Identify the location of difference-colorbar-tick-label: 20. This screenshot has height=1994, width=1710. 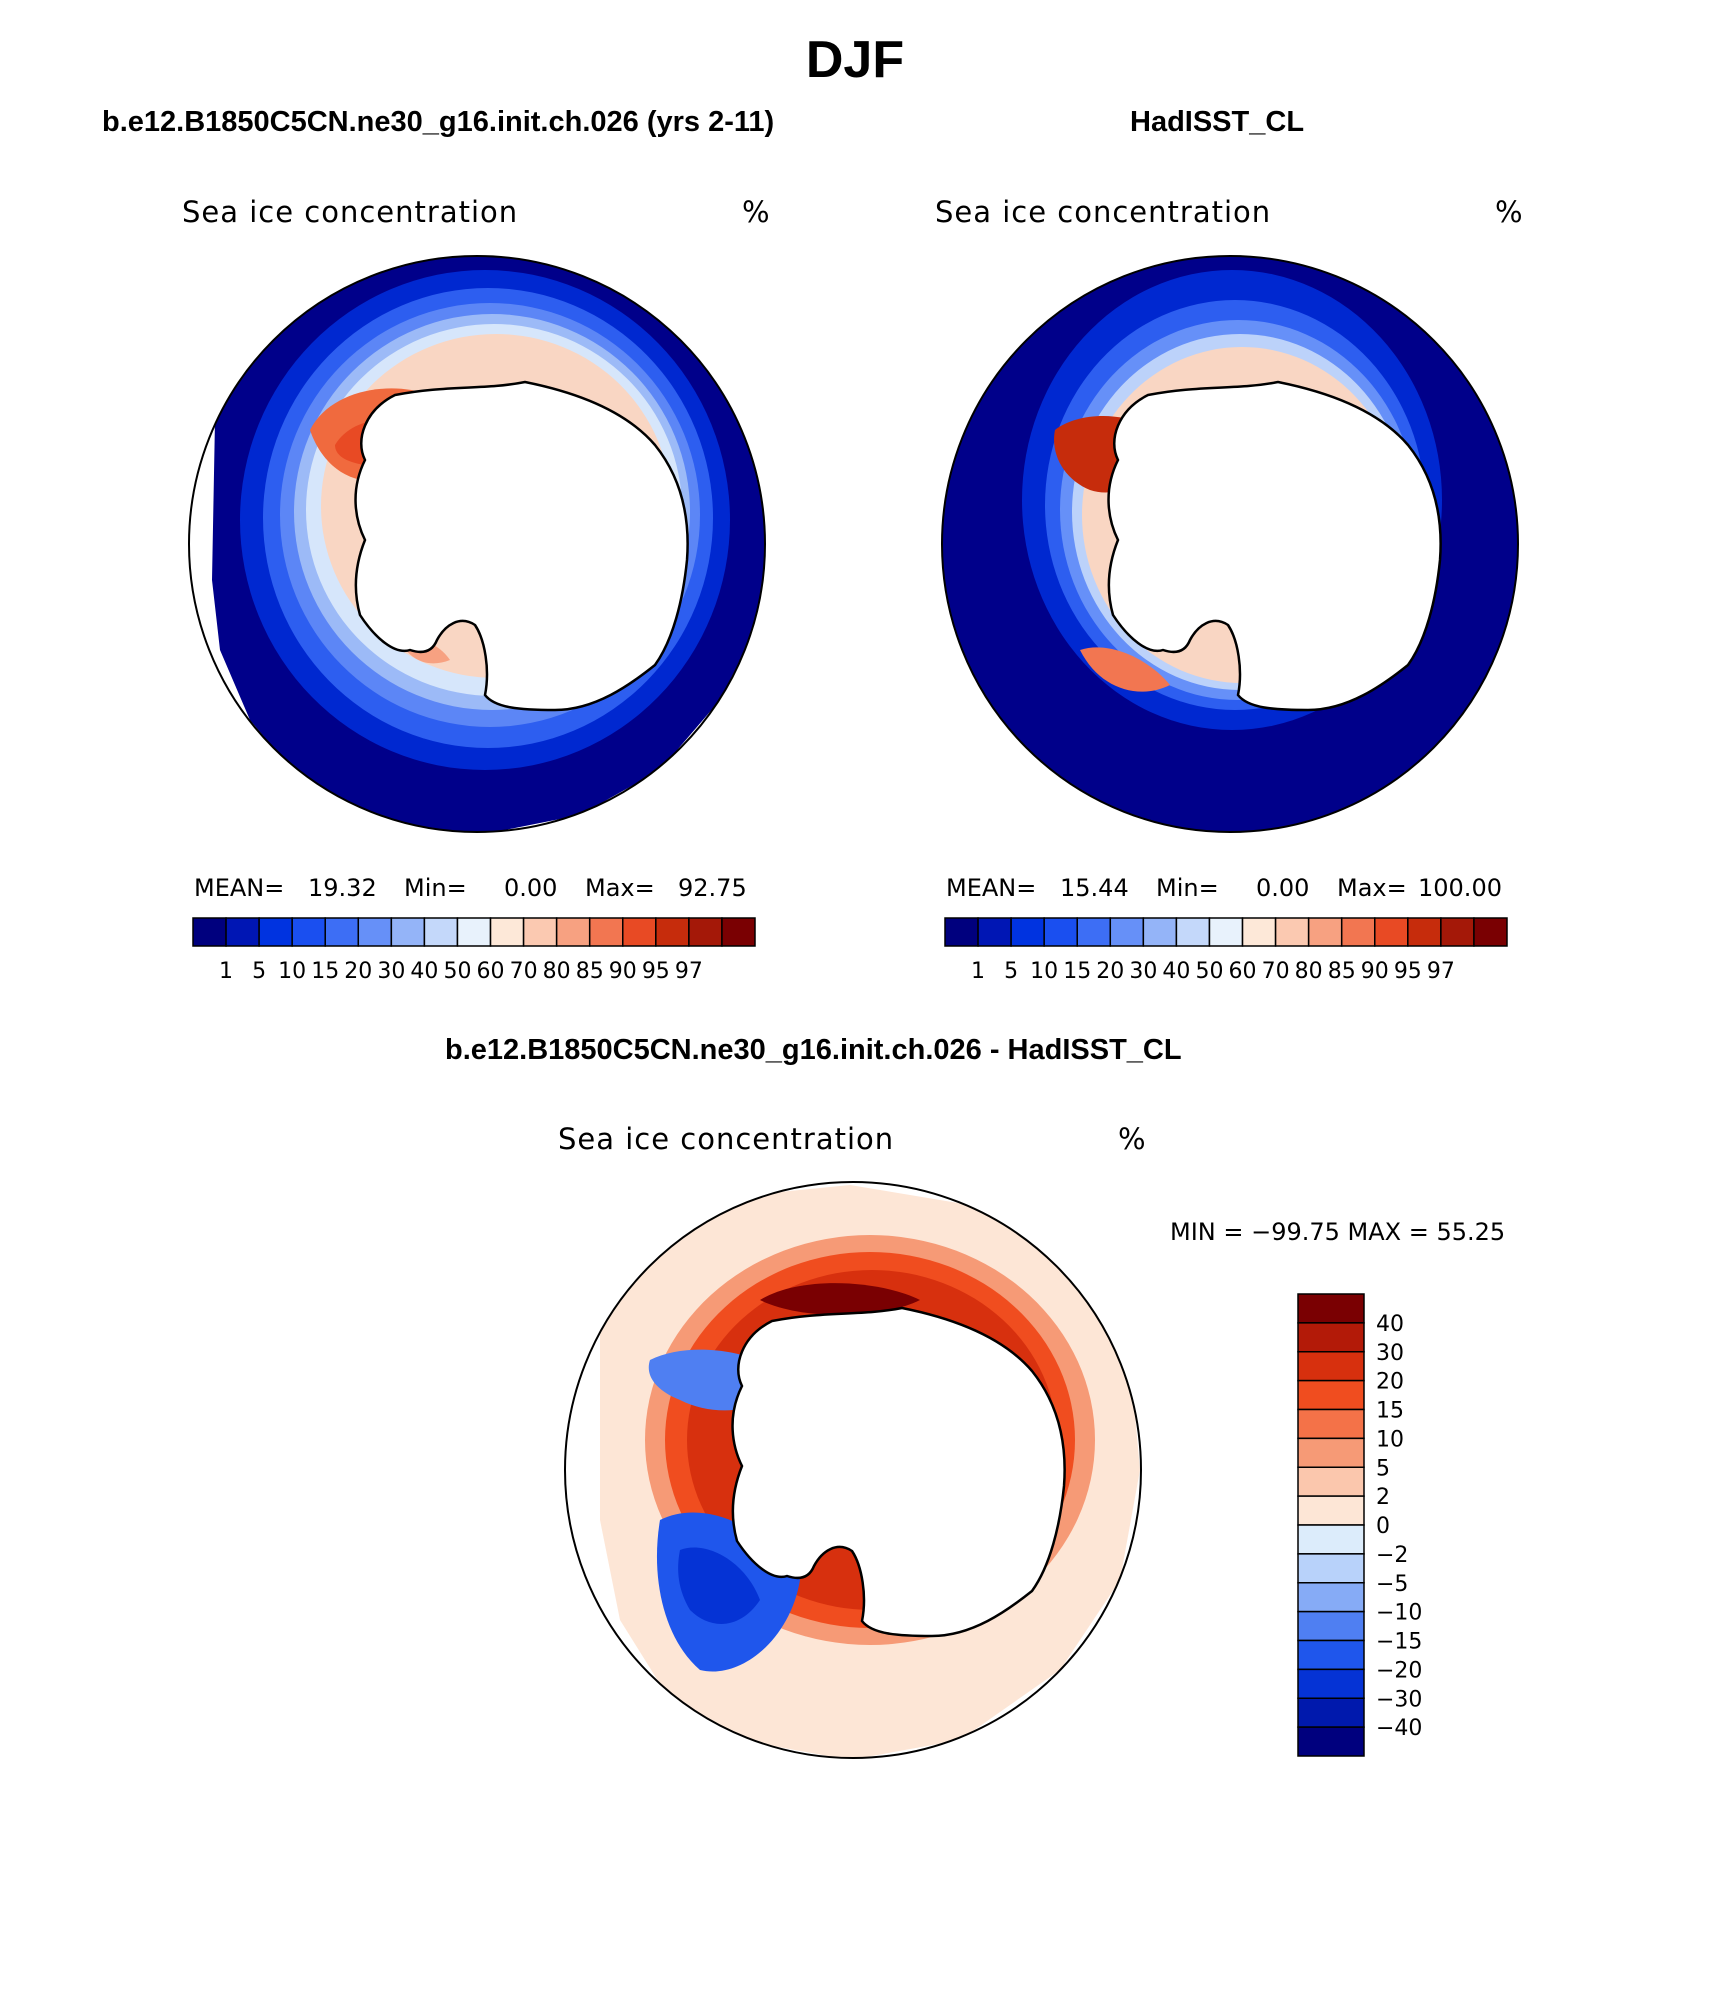
(1390, 1382).